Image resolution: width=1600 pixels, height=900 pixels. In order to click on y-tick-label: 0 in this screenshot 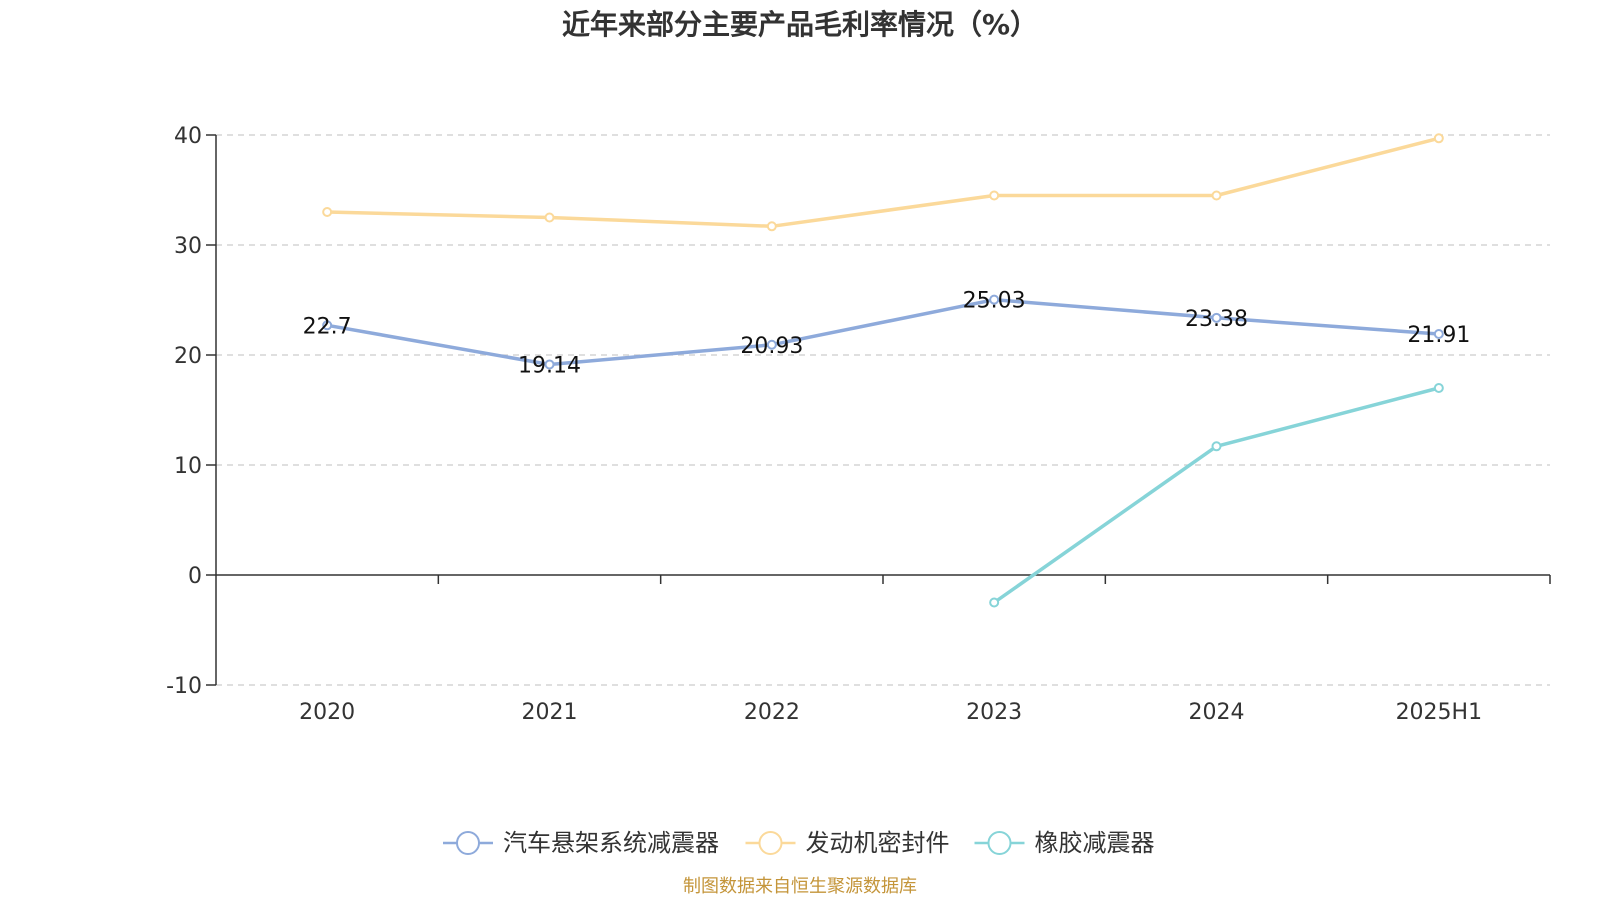, I will do `click(195, 576)`.